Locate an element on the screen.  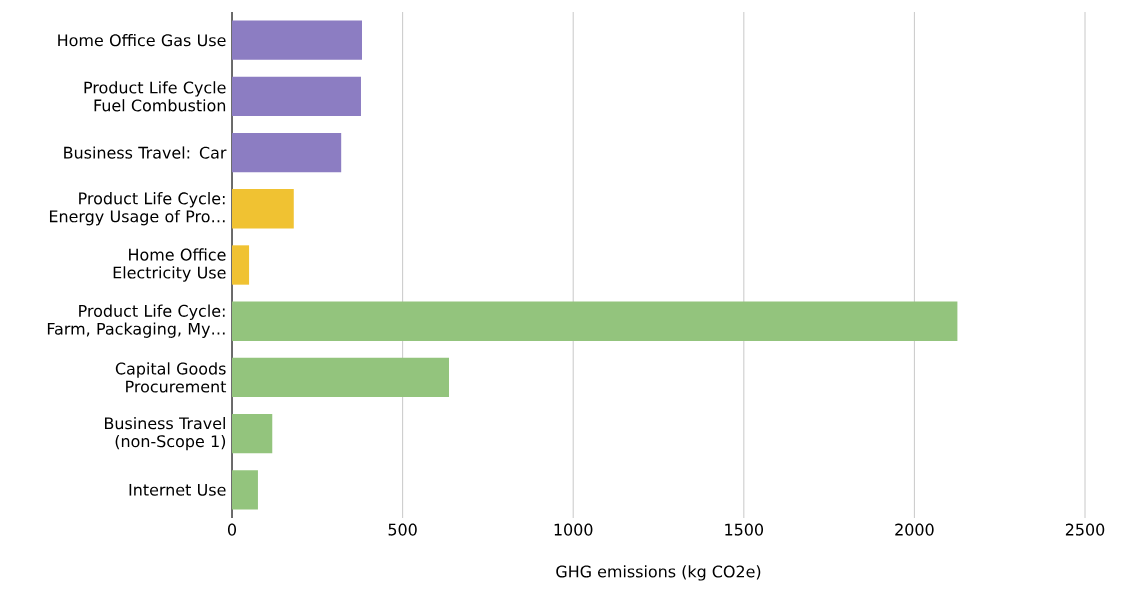
x-tick-label: 1000 is located at coordinates (573, 529).